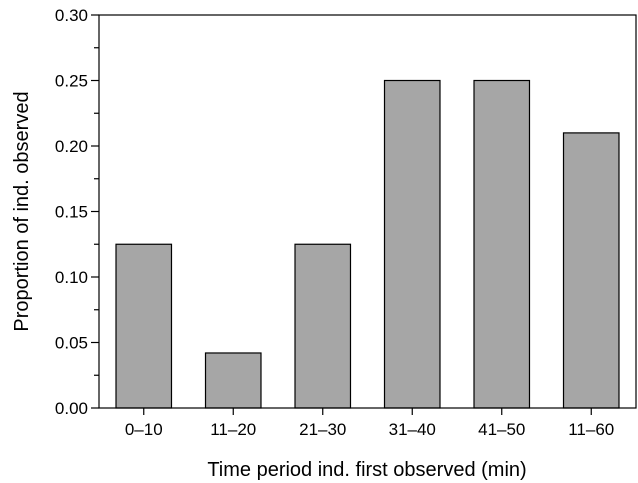 The height and width of the screenshot is (483, 638). Describe the element at coordinates (366, 470) in the screenshot. I see `x-axis-title: Time period ind. first observed (min)` at that location.